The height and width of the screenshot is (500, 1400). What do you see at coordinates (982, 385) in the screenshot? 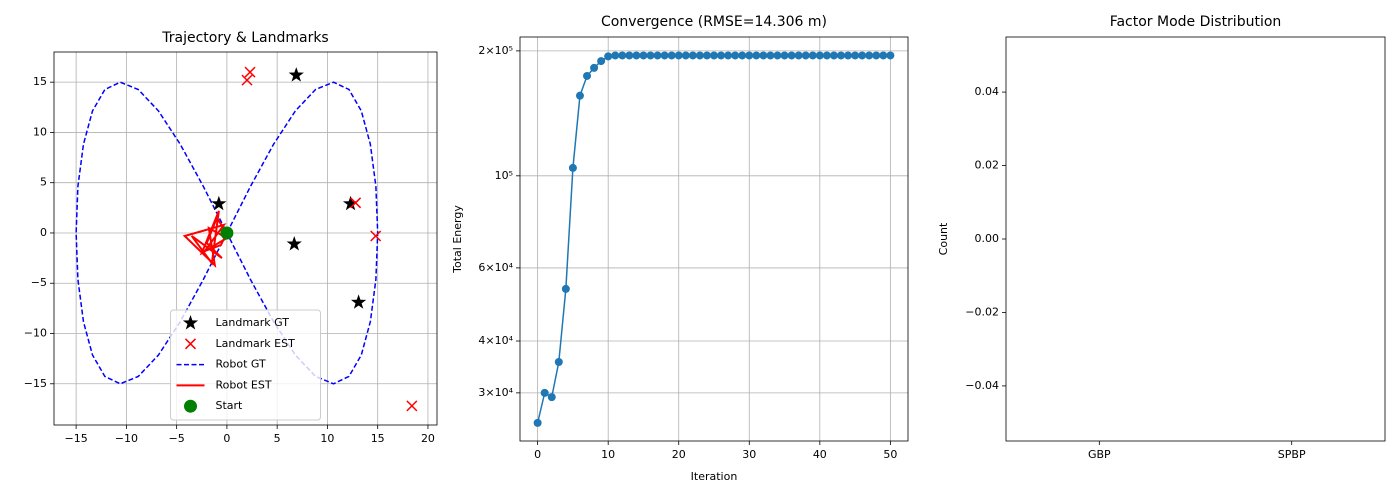
I see `y-tick-label: −0.04` at bounding box center [982, 385].